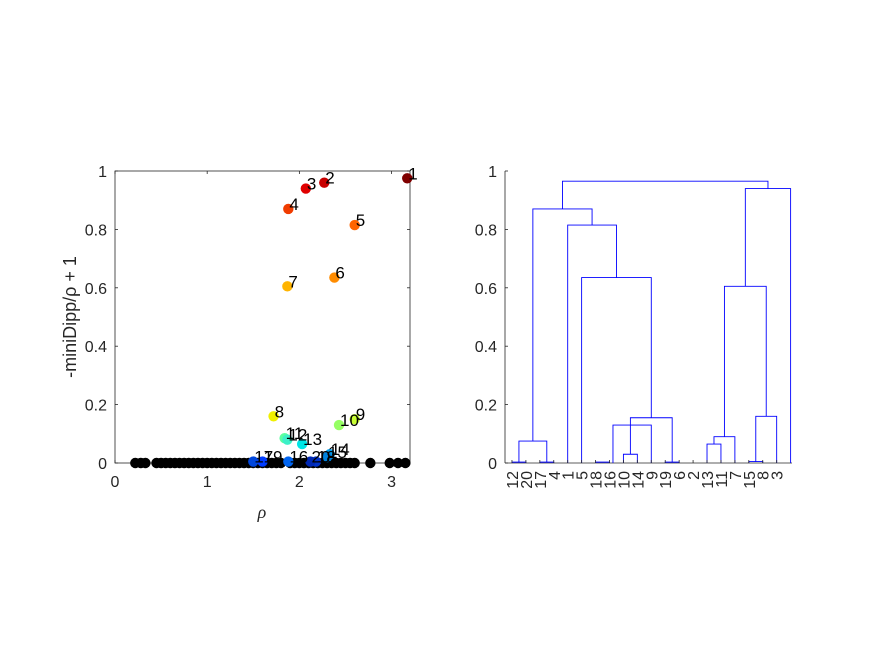  Describe the element at coordinates (736, 475) in the screenshot. I see `dendrogram-leaf-label: 7` at that location.